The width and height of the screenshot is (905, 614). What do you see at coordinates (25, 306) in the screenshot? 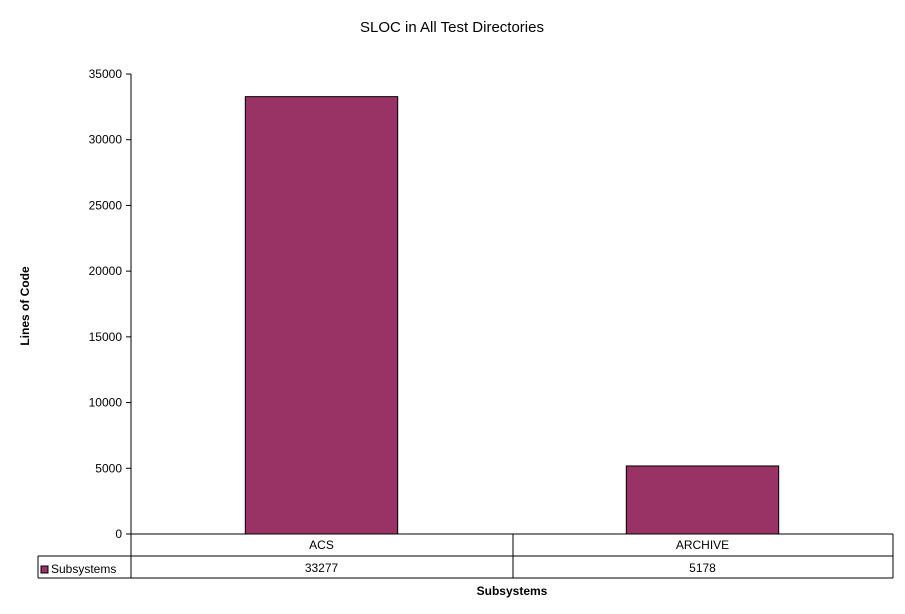
I see `y-axis-label: Lines of Code` at bounding box center [25, 306].